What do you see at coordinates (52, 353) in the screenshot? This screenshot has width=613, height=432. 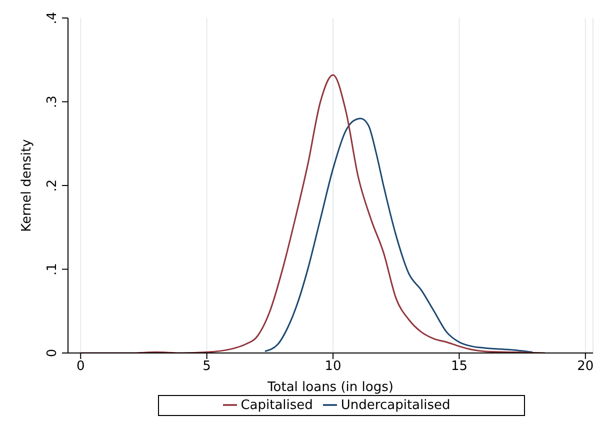 I see `y-tick-label: 0` at bounding box center [52, 353].